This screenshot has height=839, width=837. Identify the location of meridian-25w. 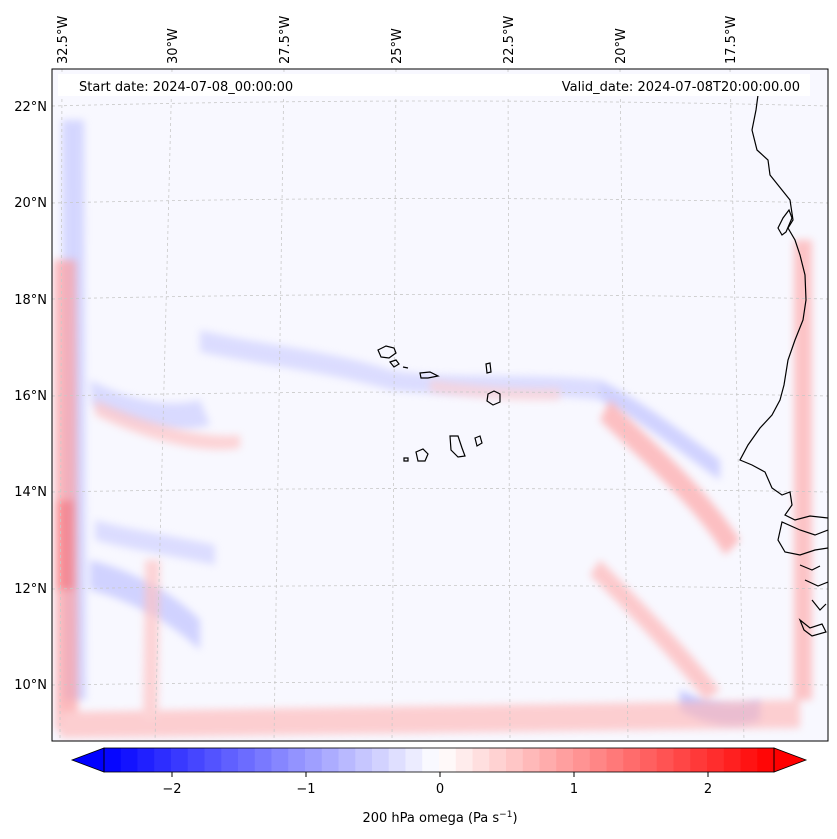
(394, 405).